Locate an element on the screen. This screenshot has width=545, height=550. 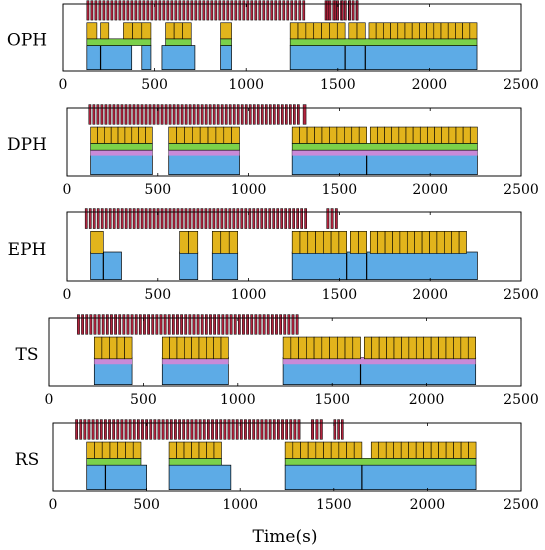
x-tick-label: 500 is located at coordinates (146, 505).